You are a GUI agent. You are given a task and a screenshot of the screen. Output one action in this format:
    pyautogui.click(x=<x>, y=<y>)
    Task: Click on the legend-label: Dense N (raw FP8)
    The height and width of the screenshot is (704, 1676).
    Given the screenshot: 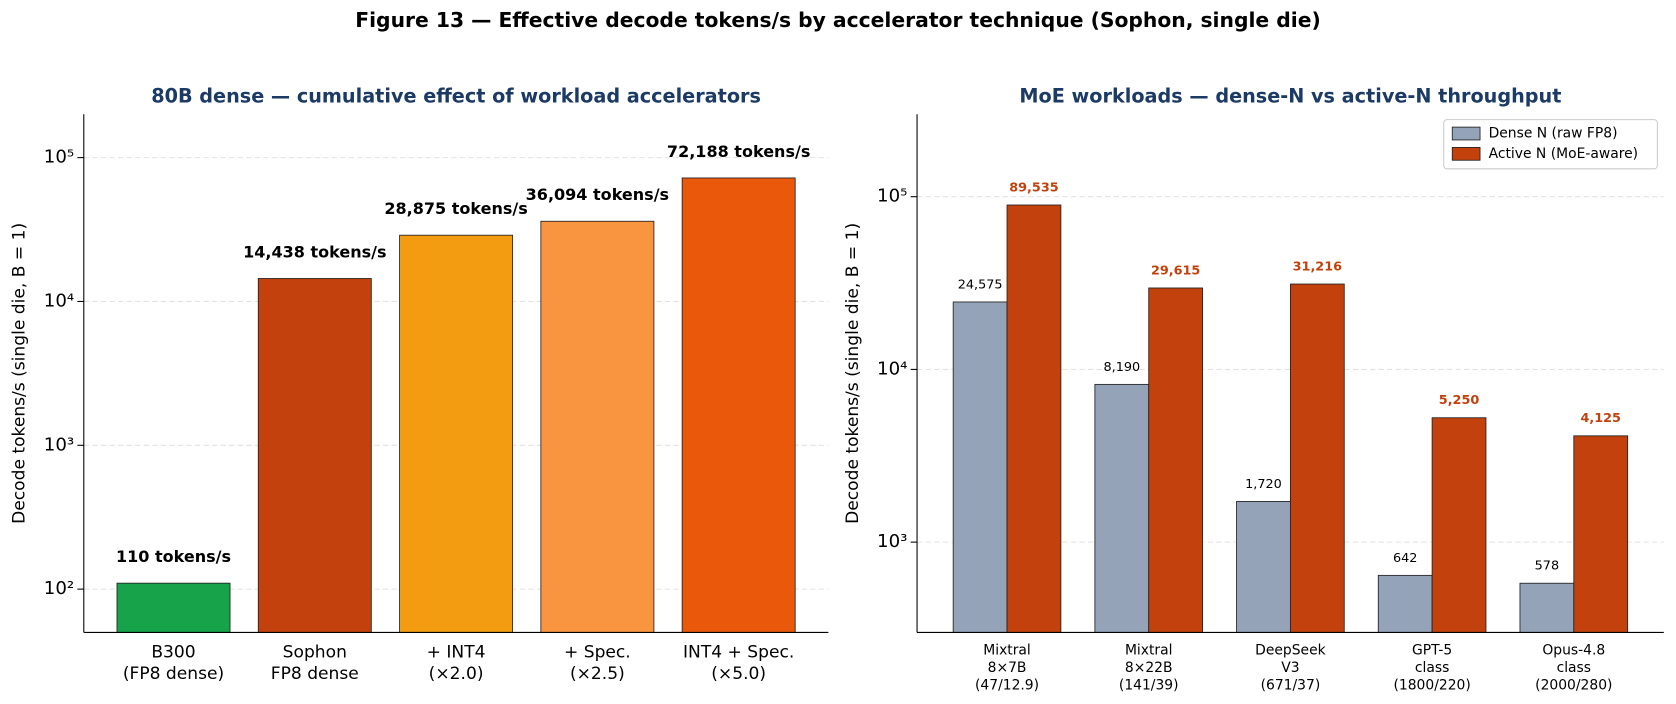 What is the action you would take?
    pyautogui.click(x=1553, y=134)
    